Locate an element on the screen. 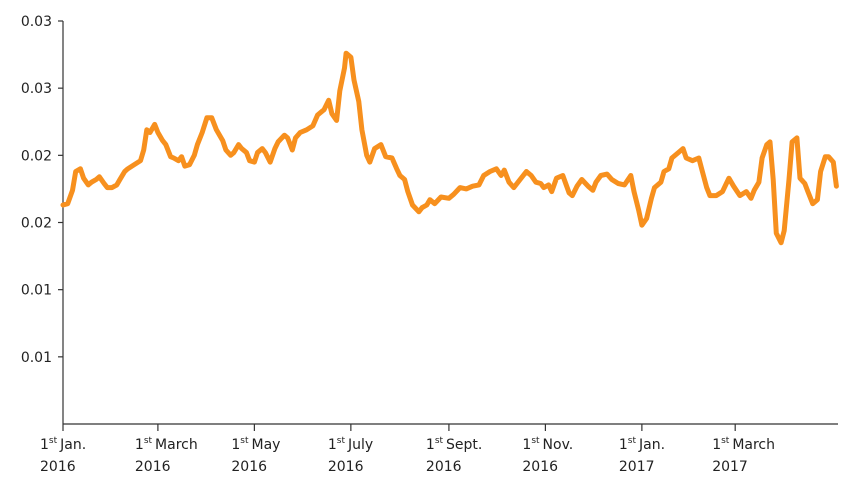 Image resolution: width=855 pixels, height=486 pixels. tick-month: May is located at coordinates (266, 445).